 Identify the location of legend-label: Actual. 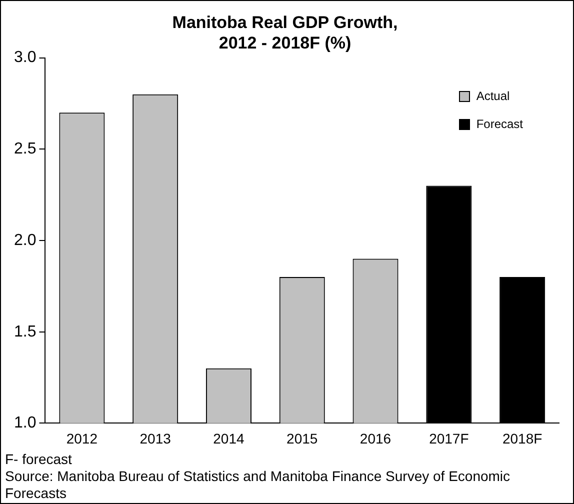
(493, 96).